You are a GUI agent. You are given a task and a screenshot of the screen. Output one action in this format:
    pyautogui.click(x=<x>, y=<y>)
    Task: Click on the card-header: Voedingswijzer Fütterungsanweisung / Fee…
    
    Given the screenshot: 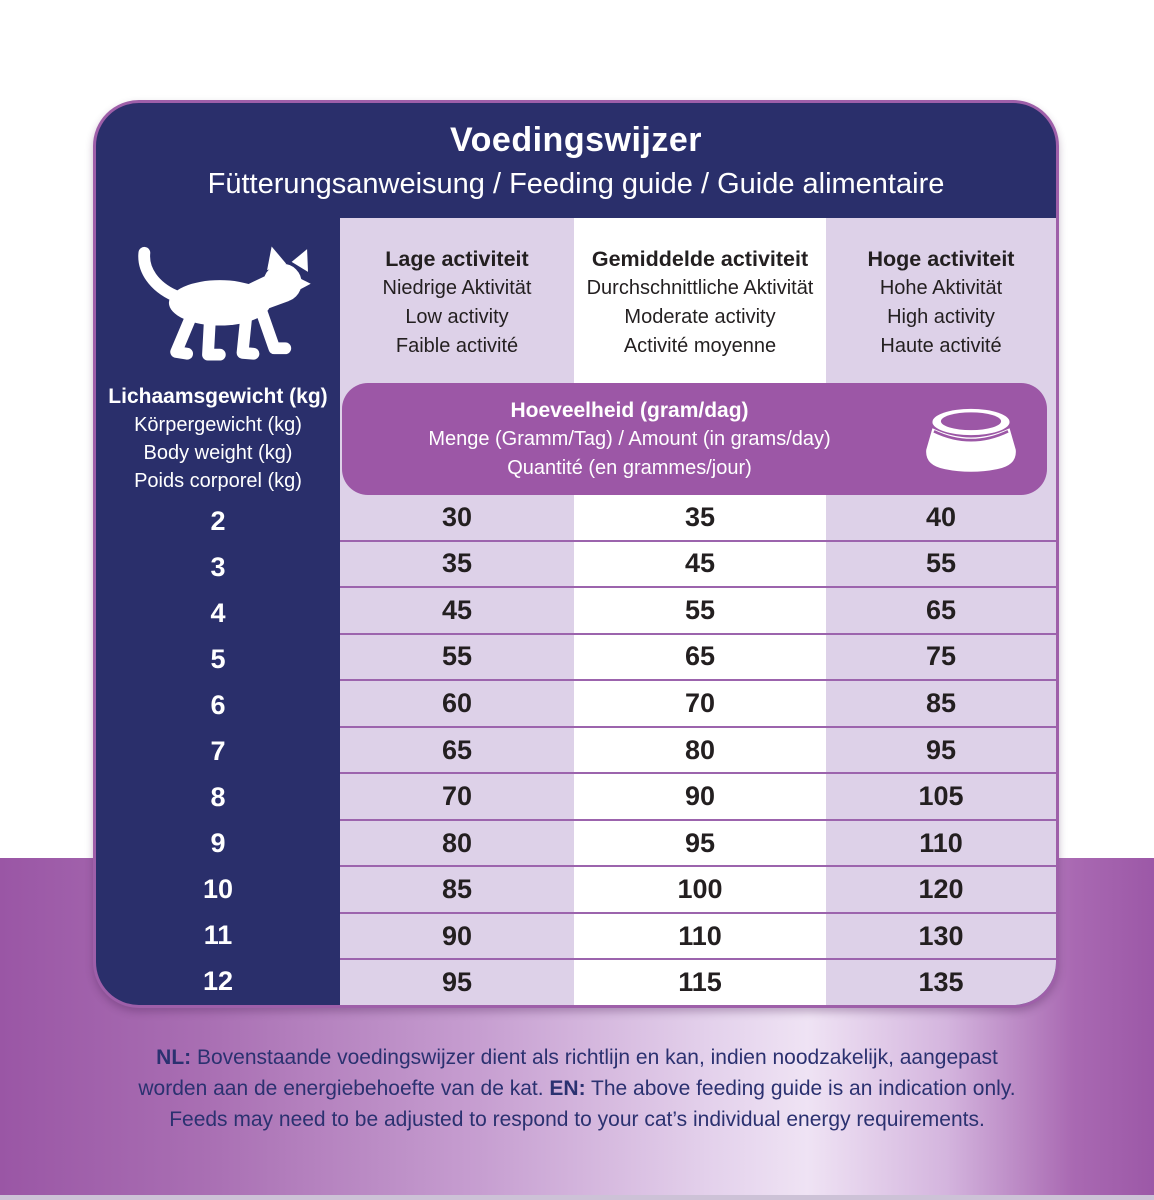 What is the action you would take?
    pyautogui.click(x=576, y=160)
    